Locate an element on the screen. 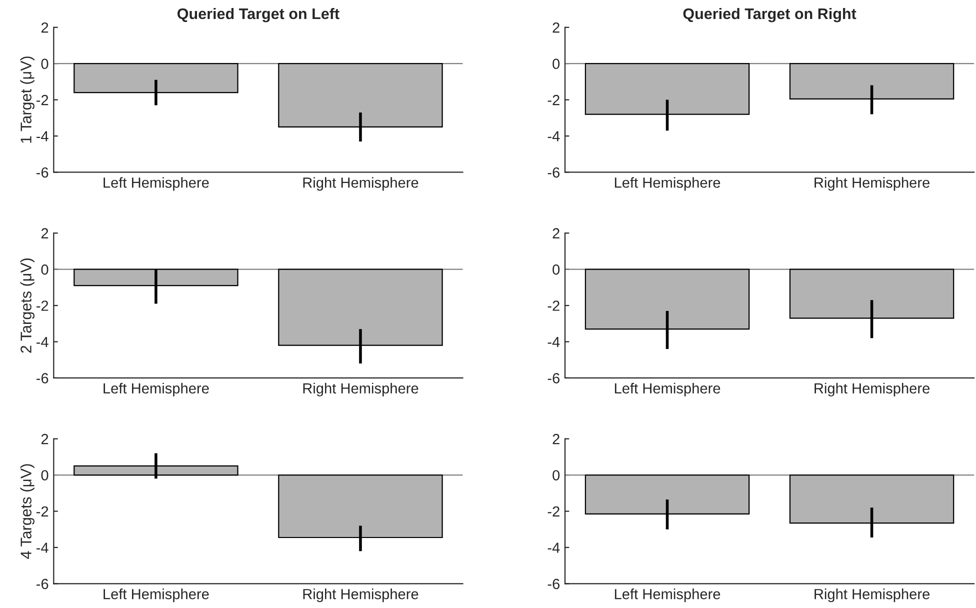 Image resolution: width=976 pixels, height=608 pixels. y-axis-title: 1 Target (μV) is located at coordinates (27, 99).